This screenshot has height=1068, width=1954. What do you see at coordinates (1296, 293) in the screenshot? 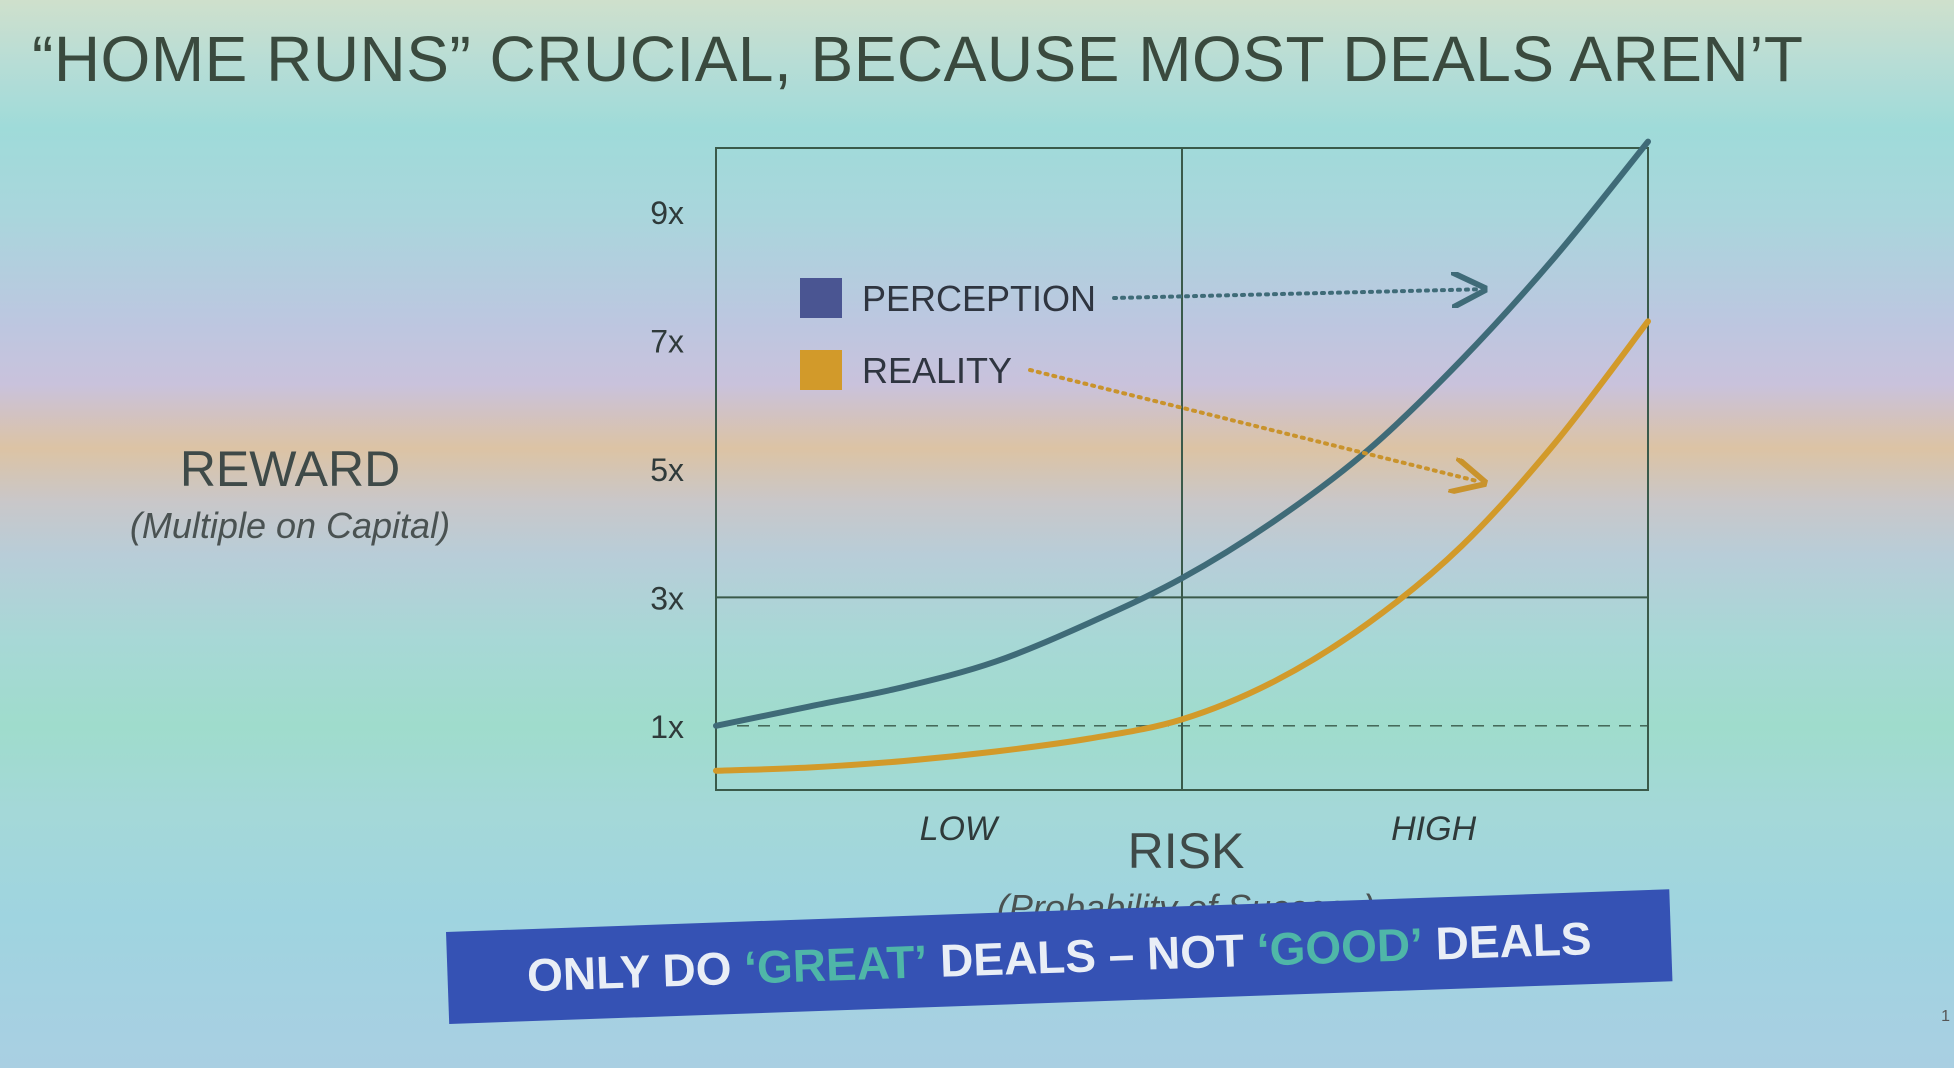
I see `annotation-arrow-perception` at bounding box center [1296, 293].